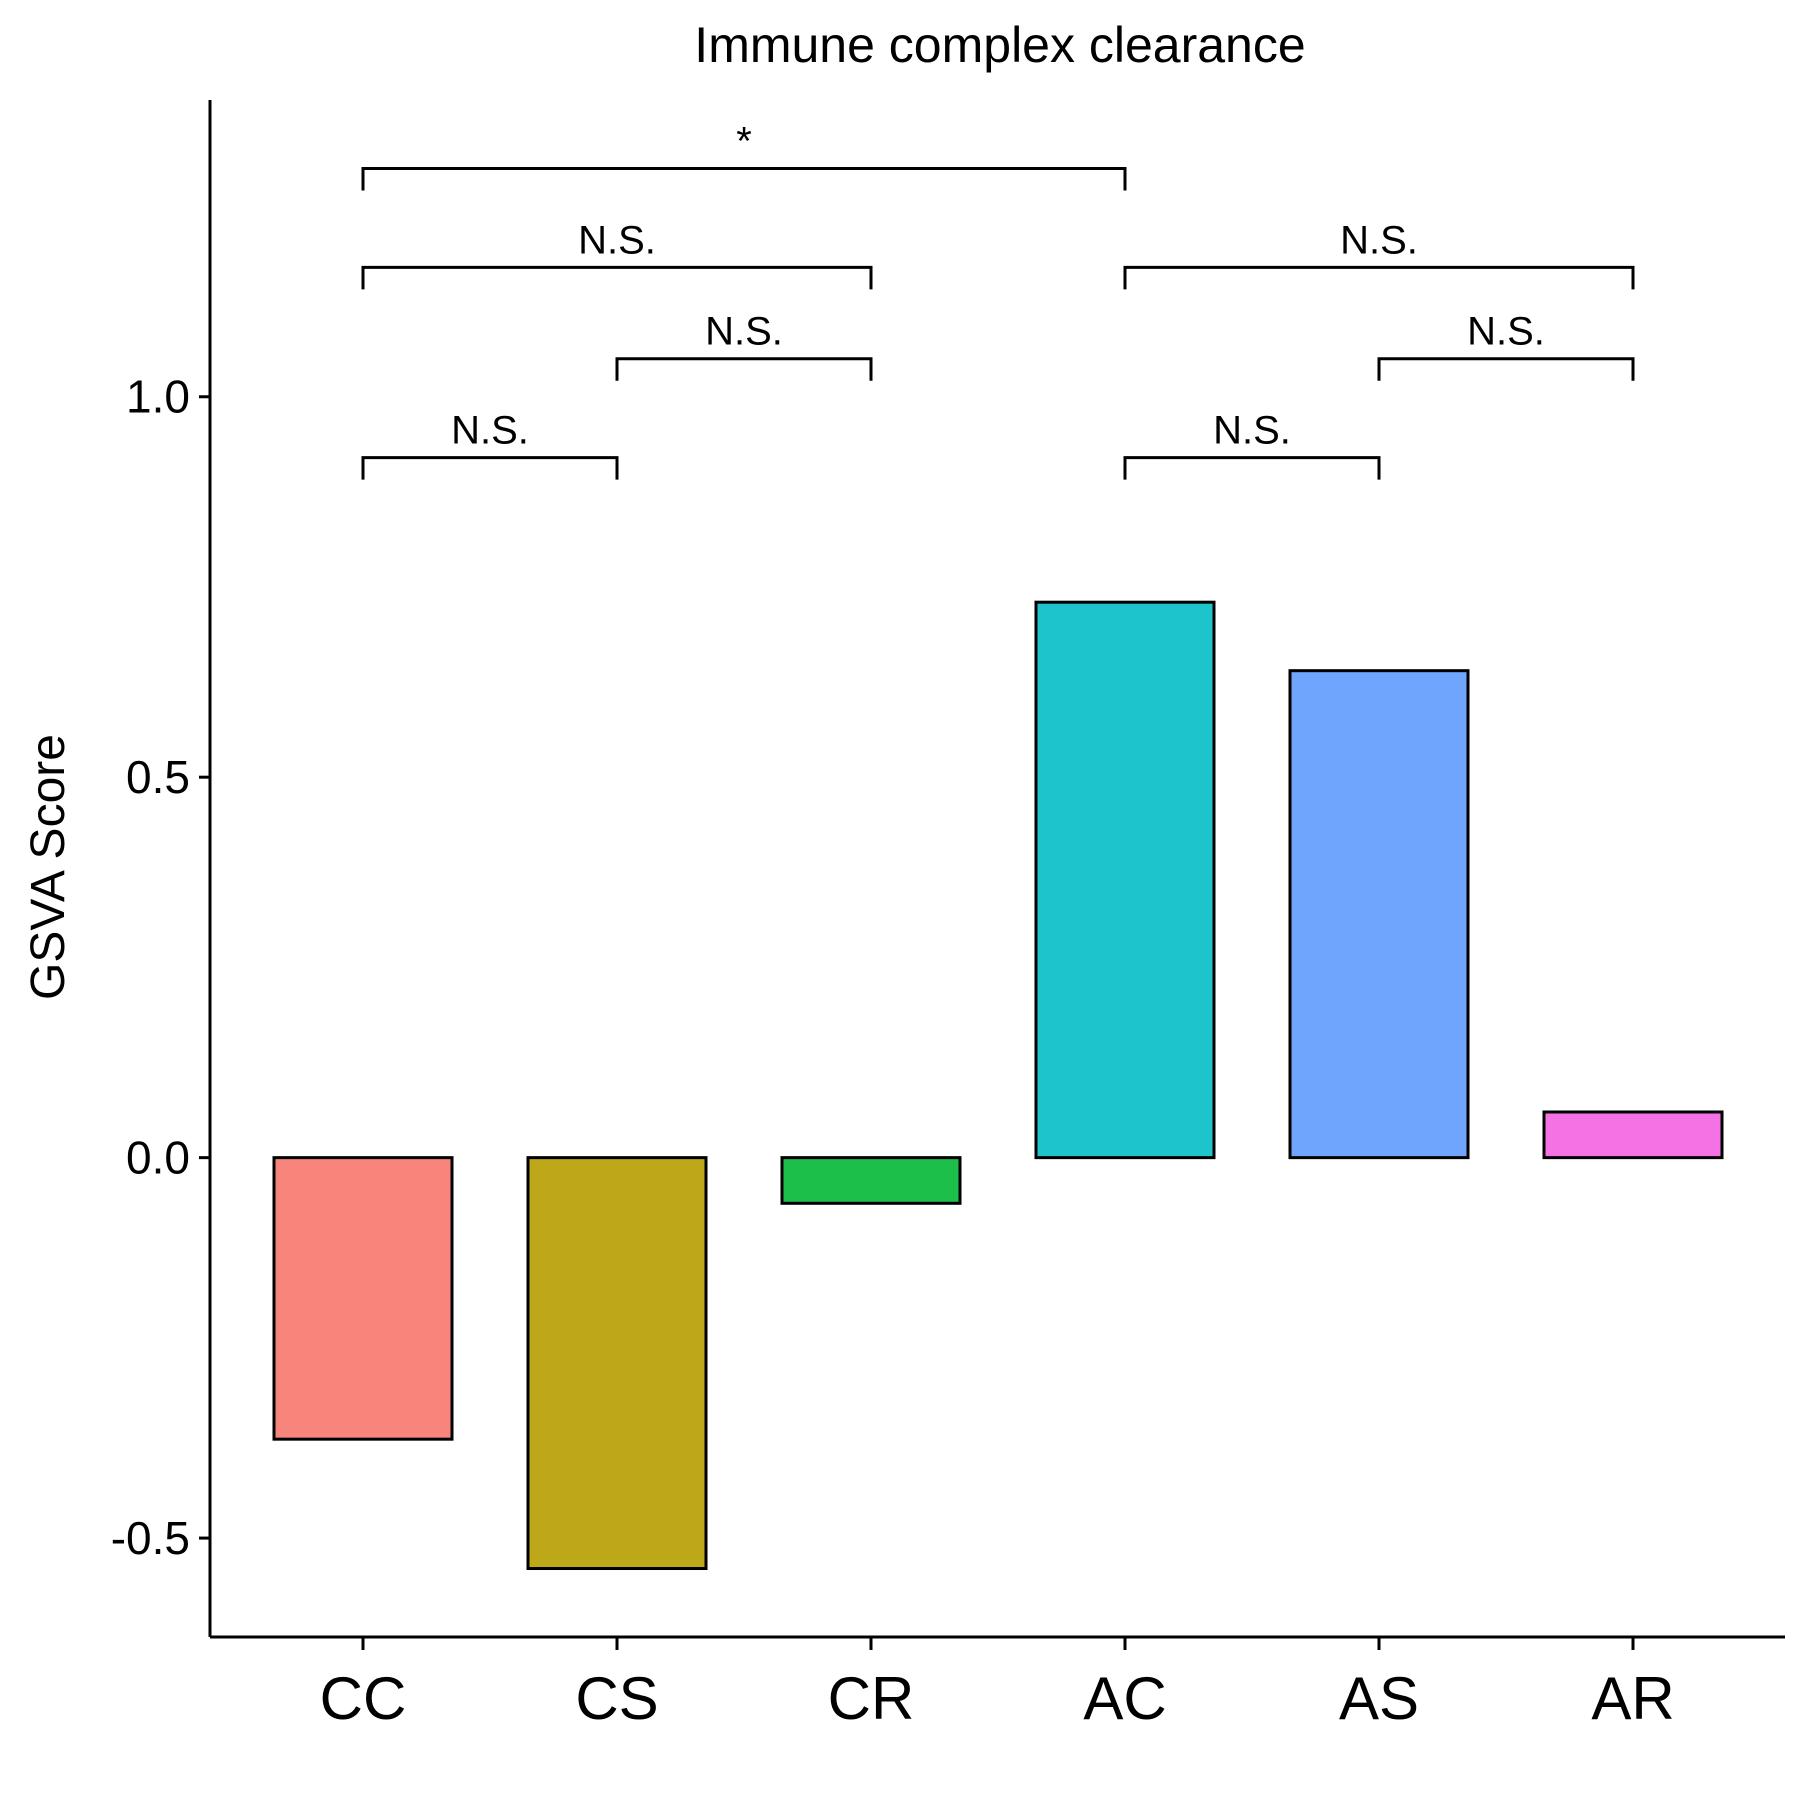  What do you see at coordinates (871, 1180) in the screenshot?
I see `bar-cr` at bounding box center [871, 1180].